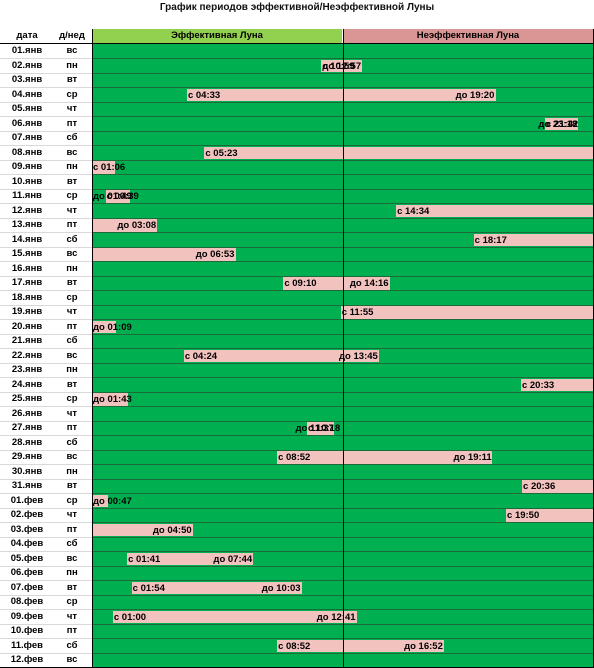 This screenshot has width=594, height=668. What do you see at coordinates (27, 558) in the screenshot?
I see `date-cell: 05.фев` at bounding box center [27, 558].